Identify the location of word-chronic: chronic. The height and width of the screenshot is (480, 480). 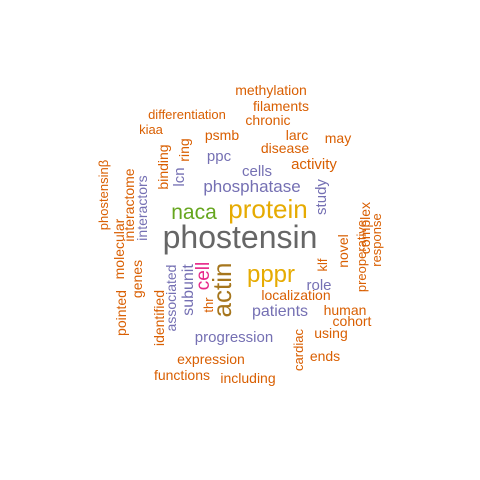
(267, 120).